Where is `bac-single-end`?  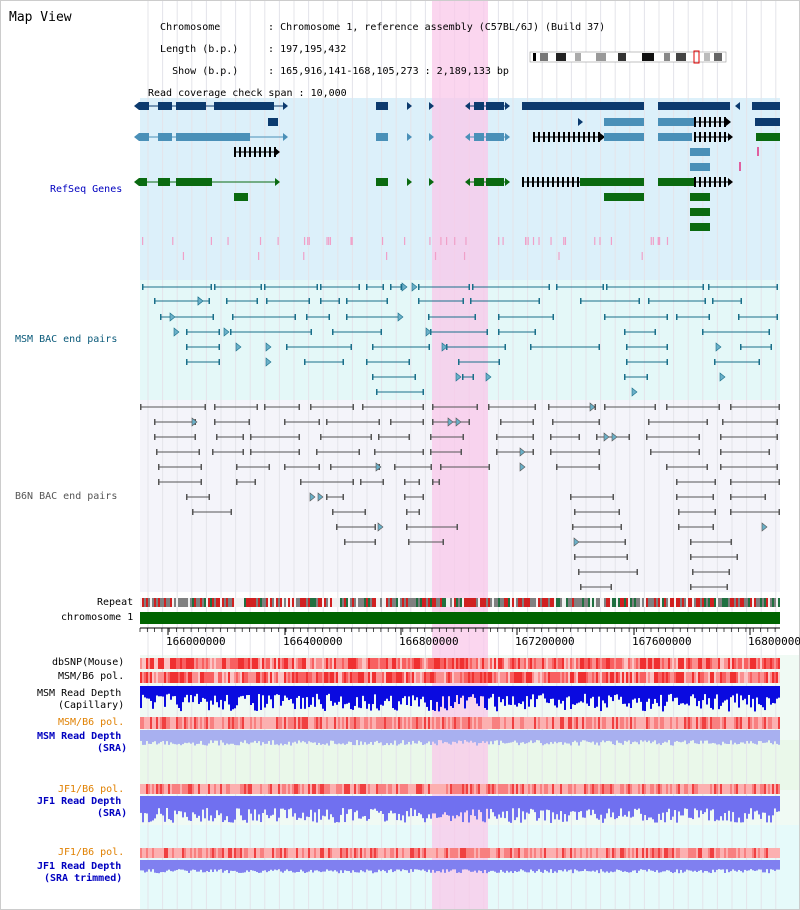
bac-single-end is located at coordinates (458, 422).